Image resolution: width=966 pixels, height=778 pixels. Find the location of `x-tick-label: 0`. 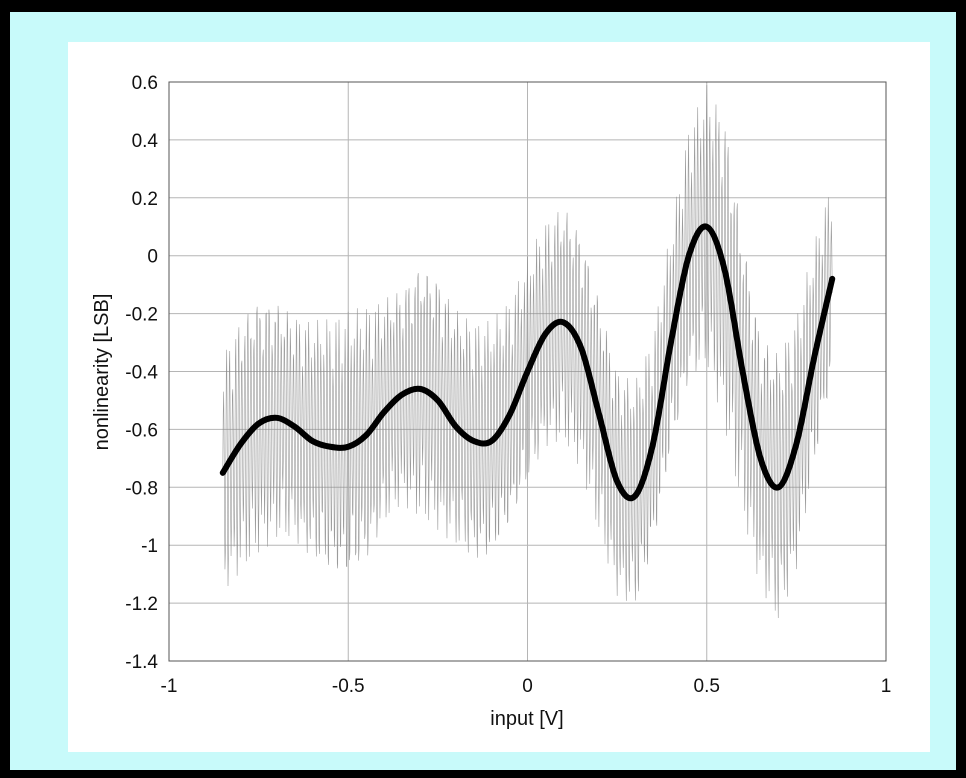

x-tick-label: 0 is located at coordinates (527, 686).